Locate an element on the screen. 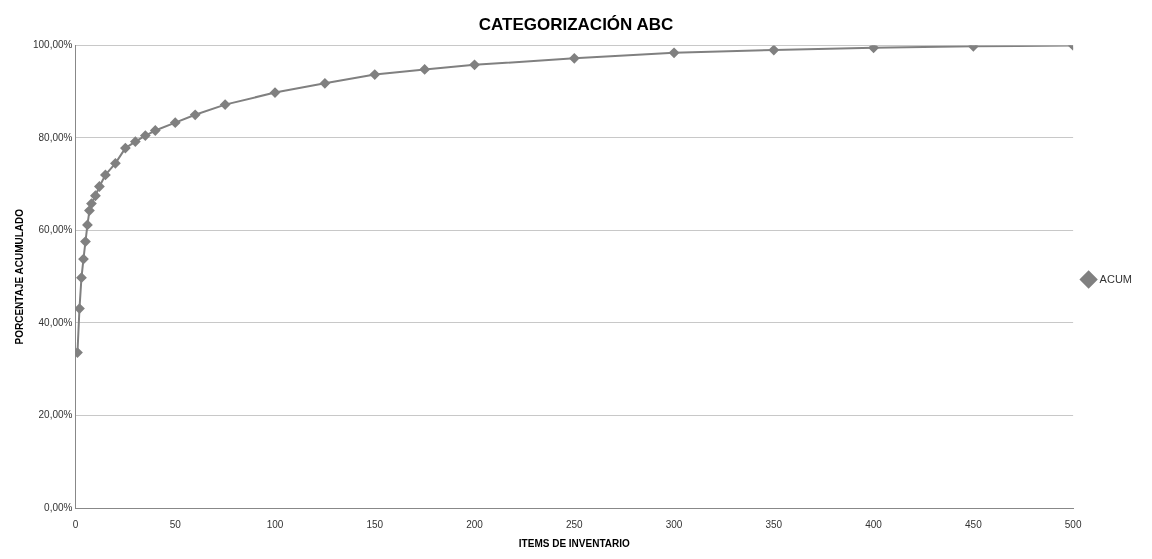 The height and width of the screenshot is (559, 1152). y-tick-label: 80,00% is located at coordinates (55, 137).